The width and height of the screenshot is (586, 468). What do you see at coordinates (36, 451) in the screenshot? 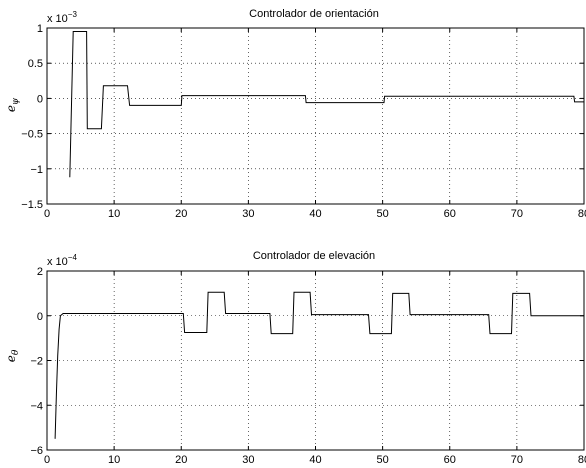
I see `y-tick-label: −6` at bounding box center [36, 451].